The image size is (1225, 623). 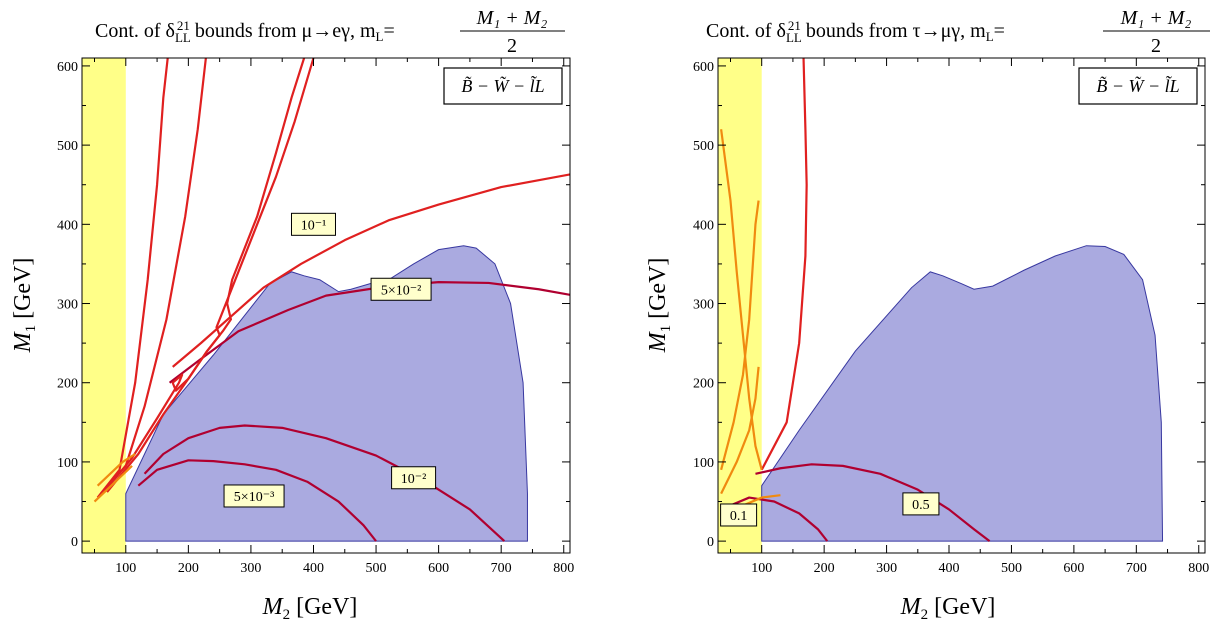 I want to click on svg-text: 0.5, so click(x=921, y=505).